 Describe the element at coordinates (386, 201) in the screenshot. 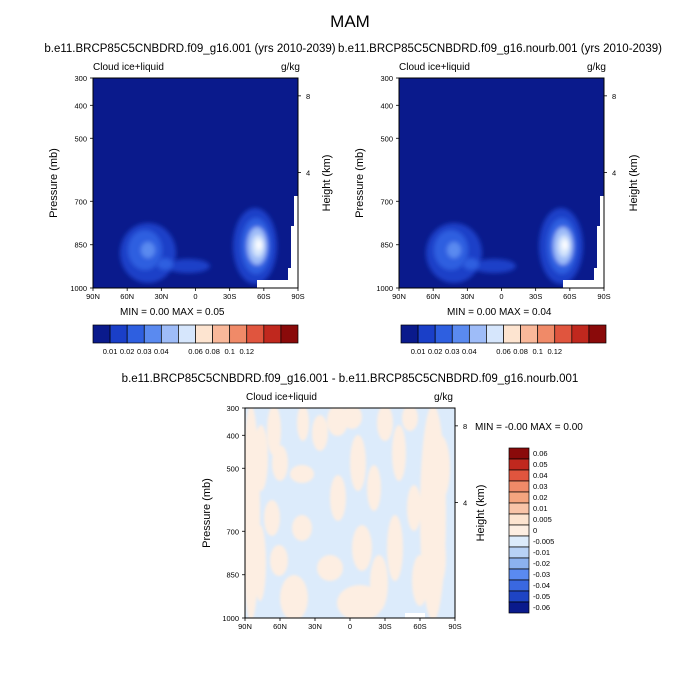

I see `panel2-ytick-label: 700` at that location.